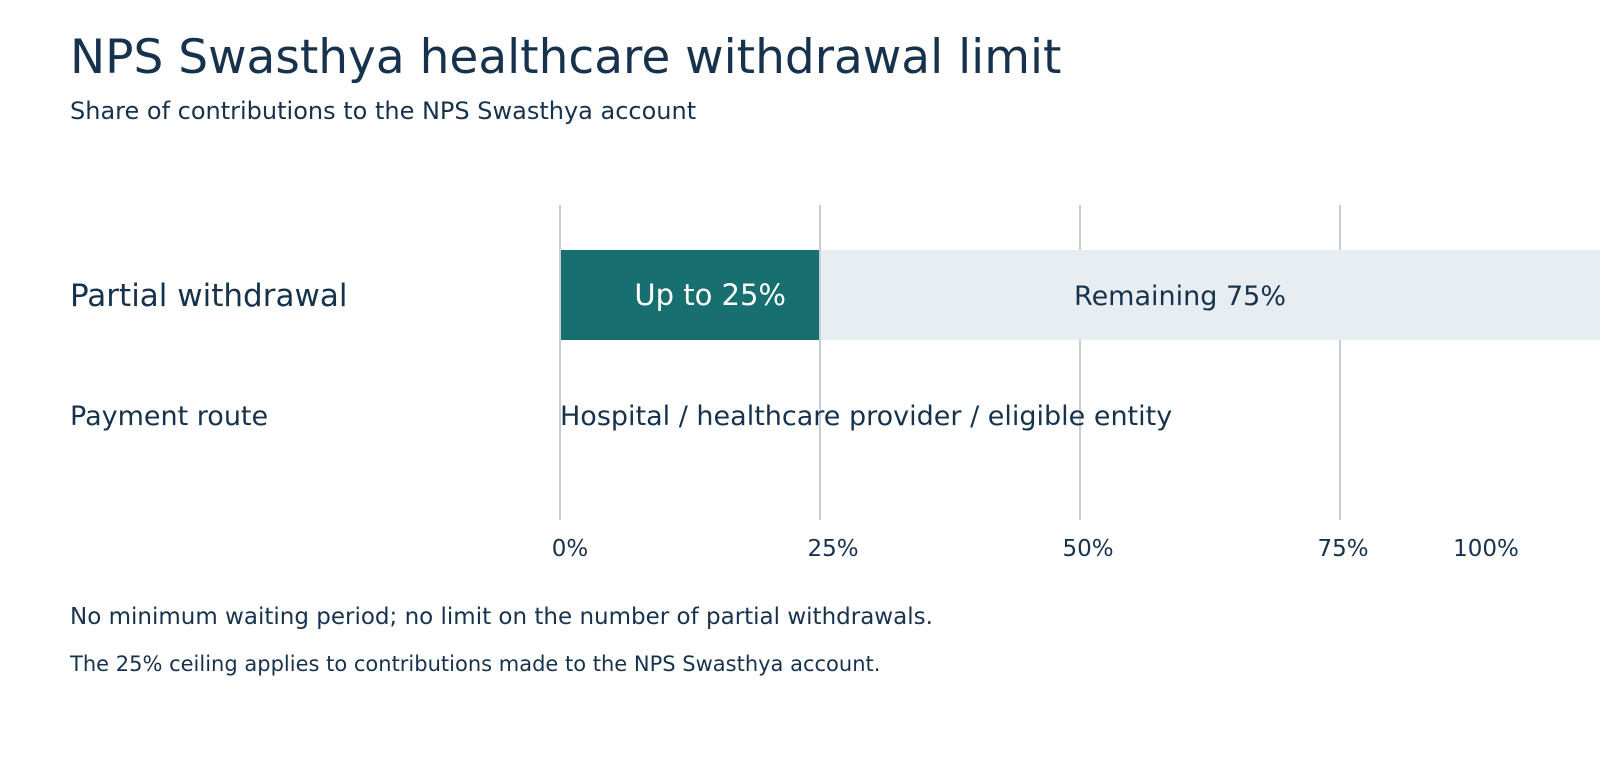  Describe the element at coordinates (208, 296) in the screenshot. I see `row-label-partial-withdrawal: Partial withdrawal` at that location.